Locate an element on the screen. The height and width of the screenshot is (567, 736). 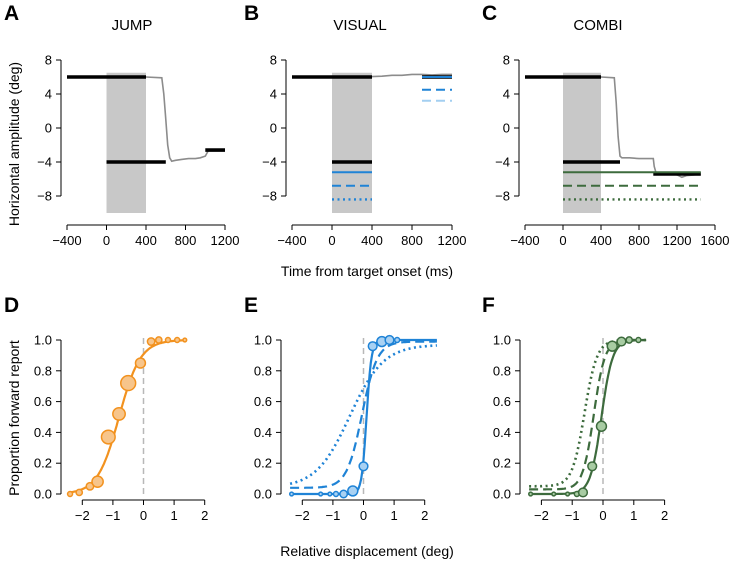
panel-a-x-tick-label: 0 is located at coordinates (106, 240).